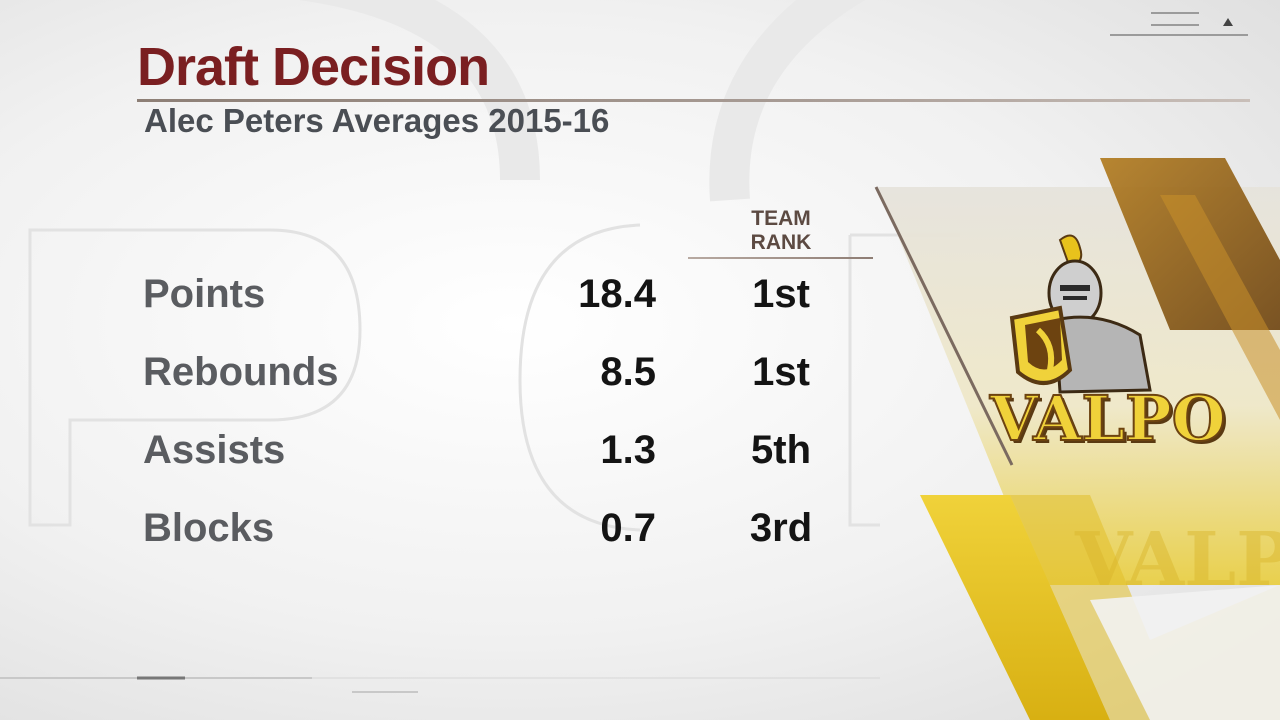 Image resolution: width=1280 pixels, height=720 pixels. Describe the element at coordinates (1110, 421) in the screenshot. I see `logo-text-shadow: VALPO` at that location.